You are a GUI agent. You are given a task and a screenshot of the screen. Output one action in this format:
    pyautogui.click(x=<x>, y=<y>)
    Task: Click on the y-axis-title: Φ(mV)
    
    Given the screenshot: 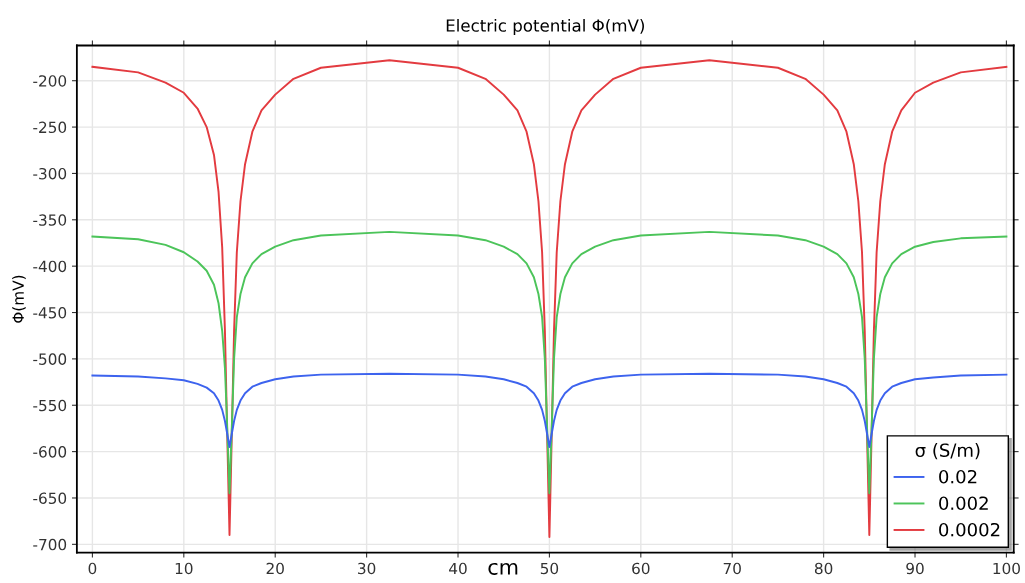 What is the action you would take?
    pyautogui.click(x=19, y=299)
    